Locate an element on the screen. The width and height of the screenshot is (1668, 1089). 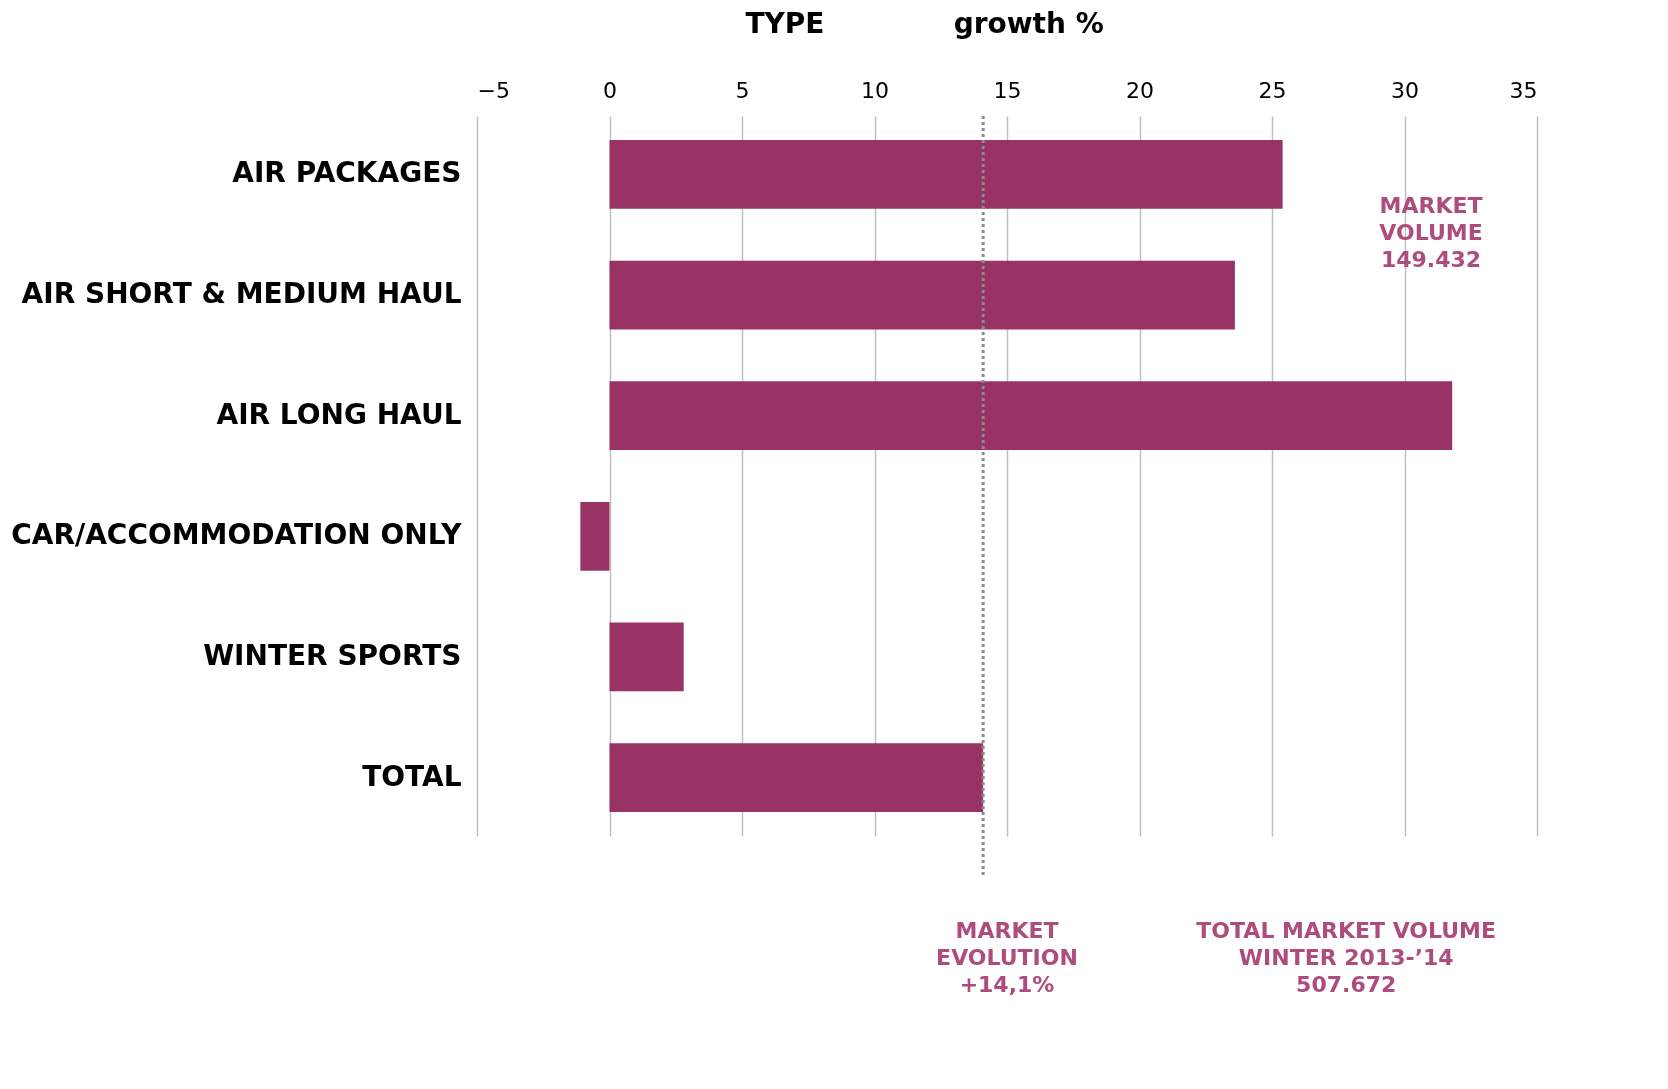
annotation: MARKET VOLUME 149.432 is located at coordinates (1431, 232).